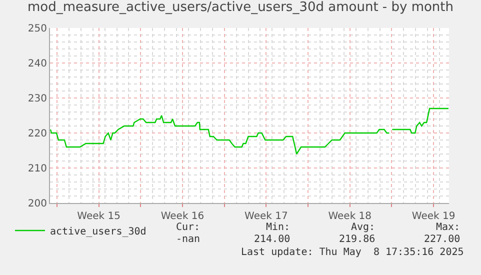  I want to click on chart-title: mod_measure_active_users/active_users_30d amount - by month, so click(240, 8).